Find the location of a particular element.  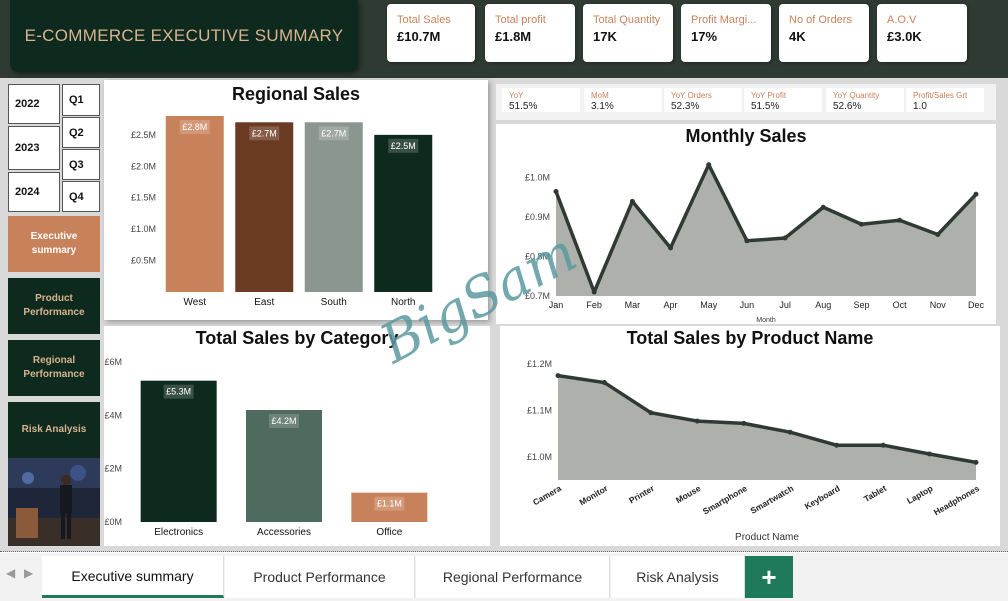

nav-executive-summary-button: Executive summary is located at coordinates (54, 244).